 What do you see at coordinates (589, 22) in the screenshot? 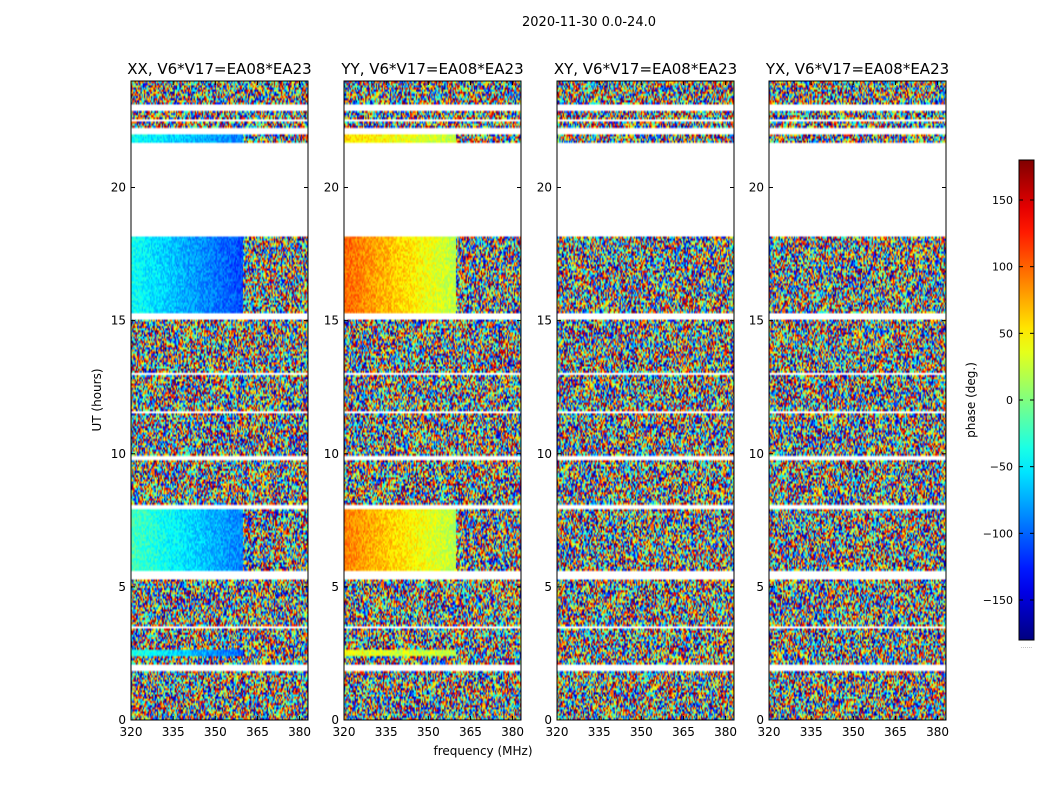
I see `figure-suptitle: 2020-11-30 0.0-24.0` at bounding box center [589, 22].